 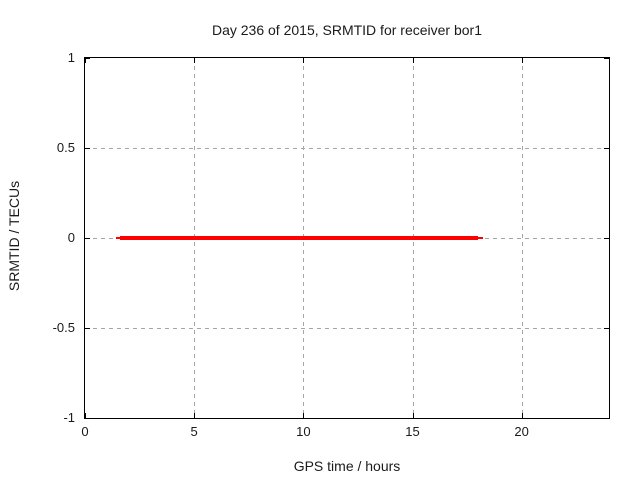 I want to click on x-tick-label: 0, so click(x=85, y=431).